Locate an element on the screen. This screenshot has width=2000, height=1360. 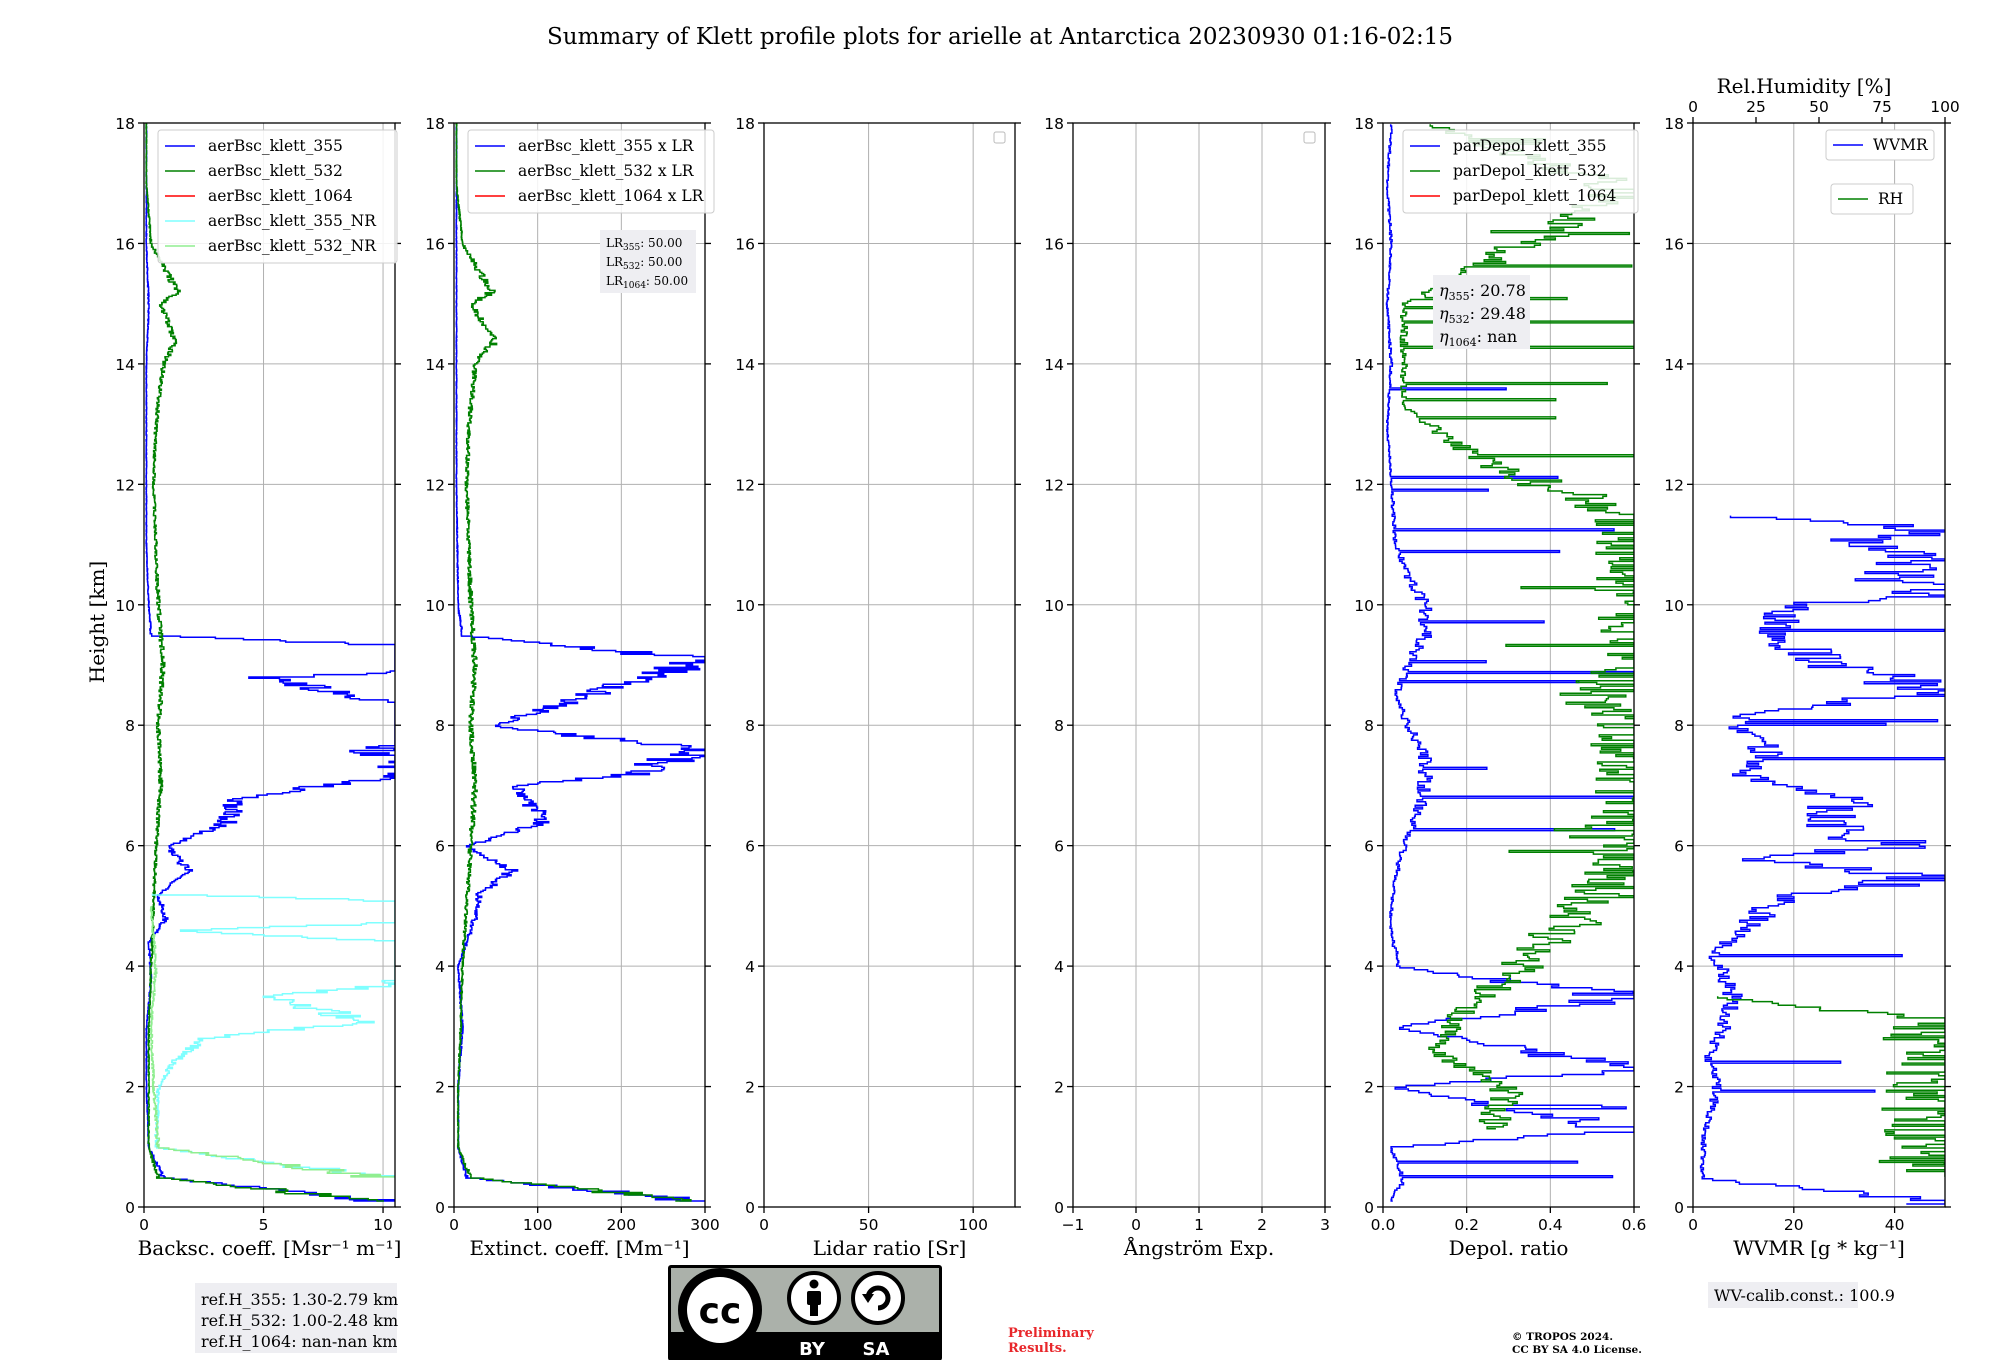
series-line-WVMR is located at coordinates (1822, 860).